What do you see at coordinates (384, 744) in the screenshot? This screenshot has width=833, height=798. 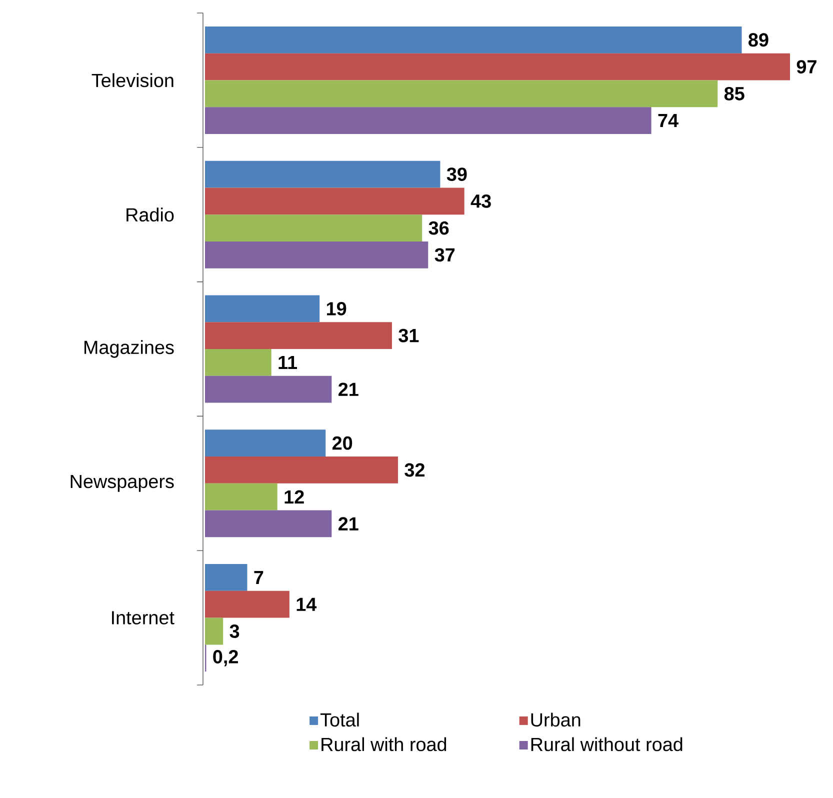 I see `legend-label: Rural with road` at bounding box center [384, 744].